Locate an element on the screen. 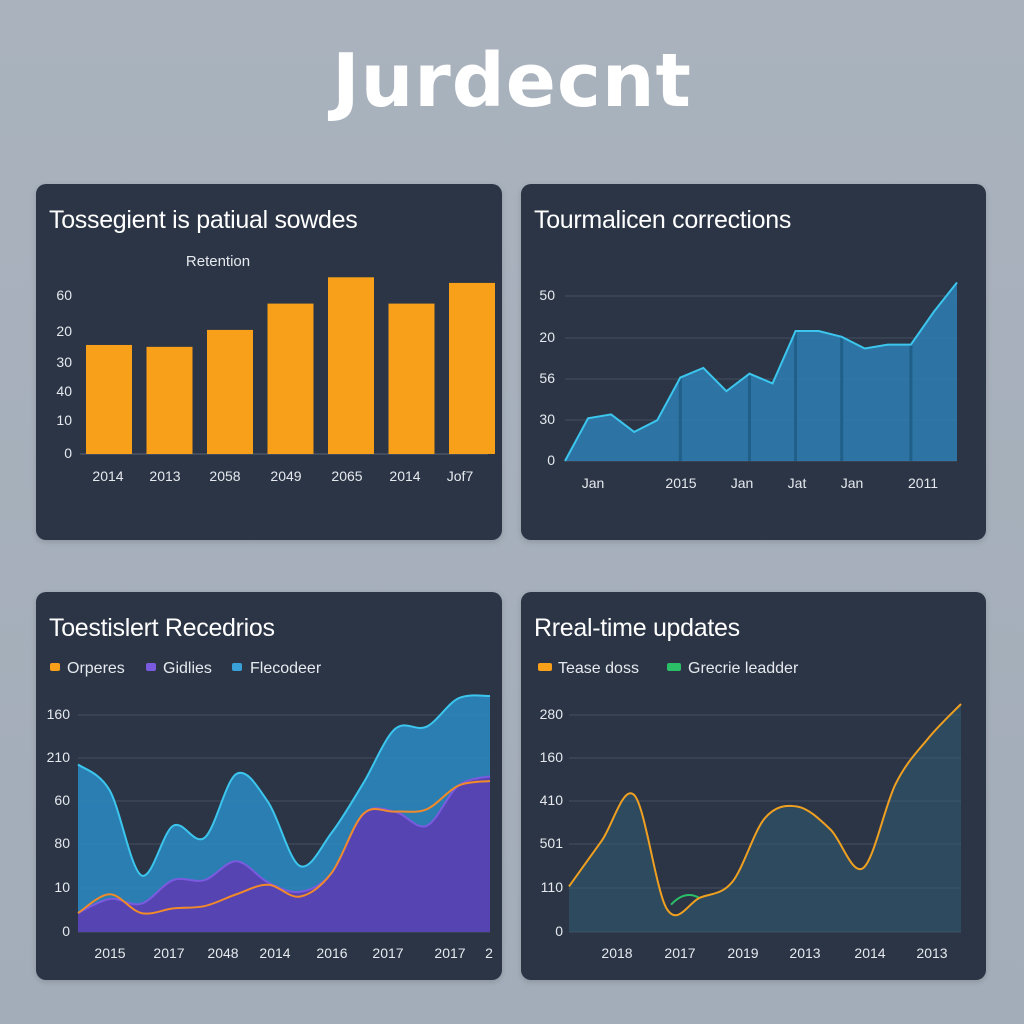 This screenshot has width=1024, height=1024. series-line-tease-doss is located at coordinates (765, 810).